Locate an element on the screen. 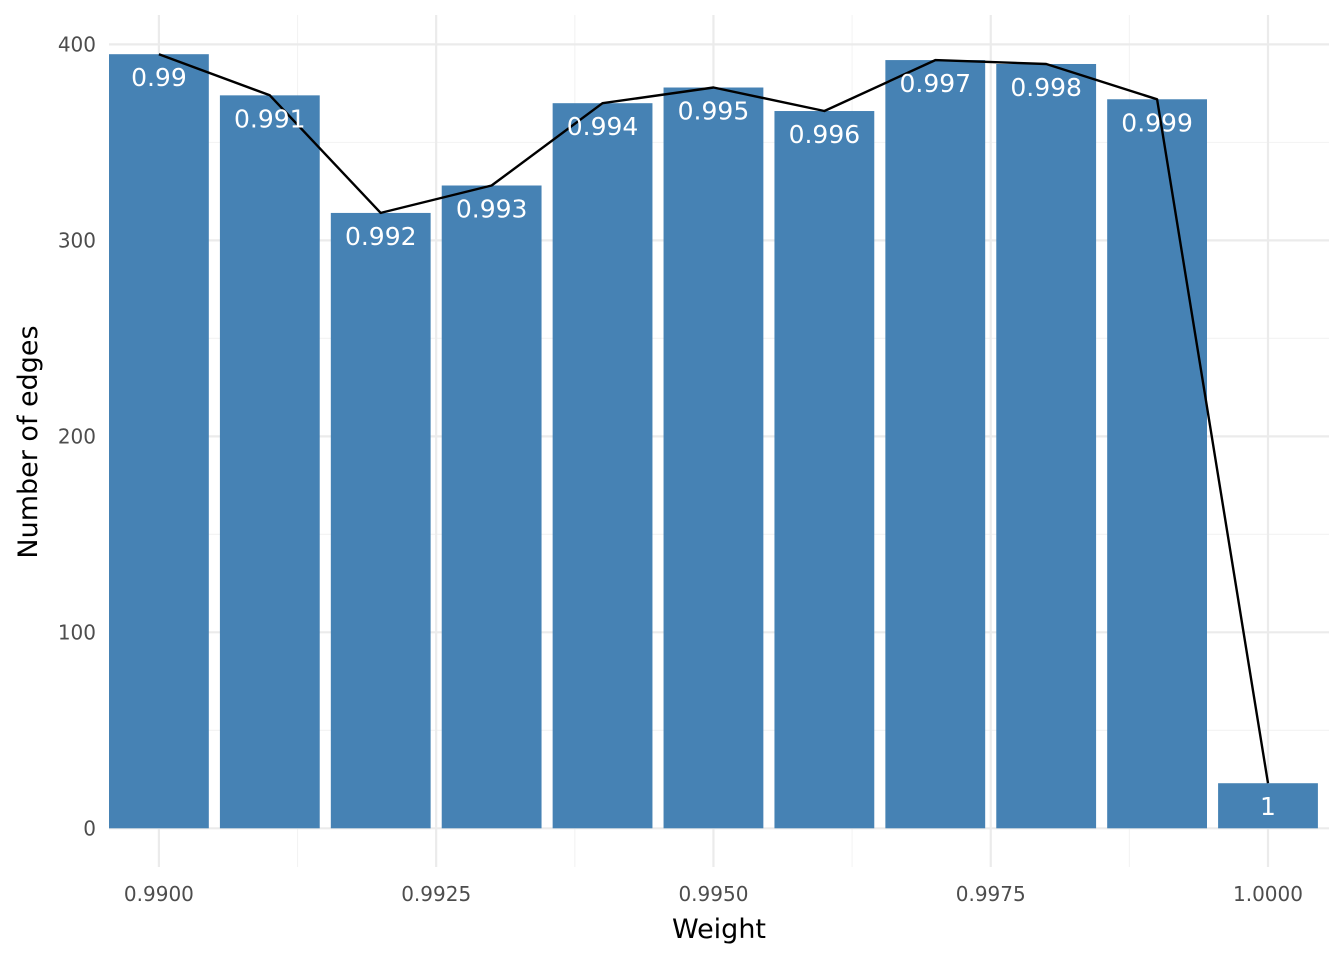 This screenshot has width=1344, height=960. x-axis-ticks: 0.9900 0.9925 0.9950 0.9975 1.0000 is located at coordinates (713, 894).